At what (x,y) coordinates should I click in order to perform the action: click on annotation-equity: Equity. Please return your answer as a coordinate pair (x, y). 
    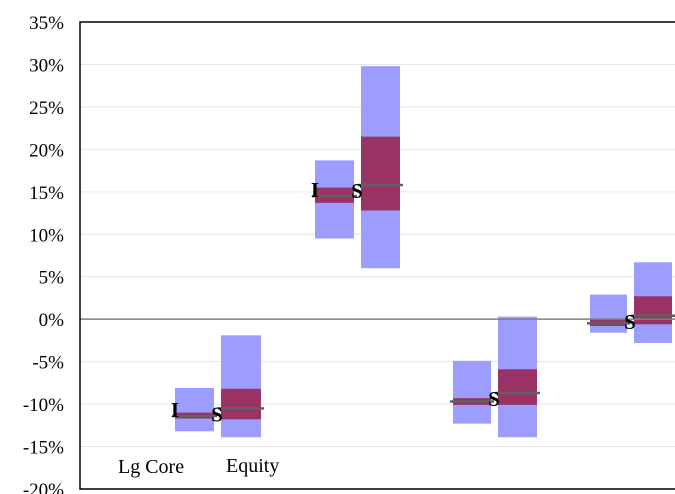
    Looking at the image, I should click on (252, 466).